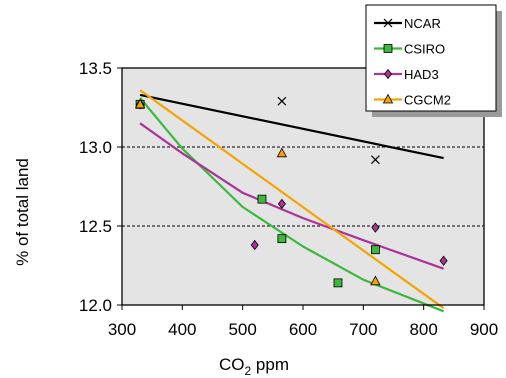 The height and width of the screenshot is (378, 506). What do you see at coordinates (100, 187) in the screenshot?
I see `y-axis-ticks: 12.0 12.5 13.0 13.5` at bounding box center [100, 187].